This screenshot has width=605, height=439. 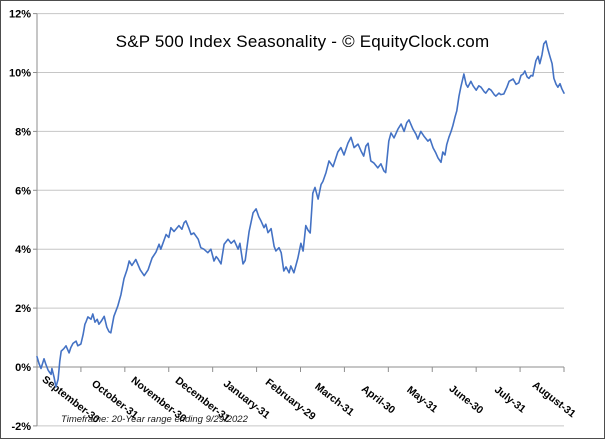 I want to click on month-label: May-31, so click(x=422, y=399).